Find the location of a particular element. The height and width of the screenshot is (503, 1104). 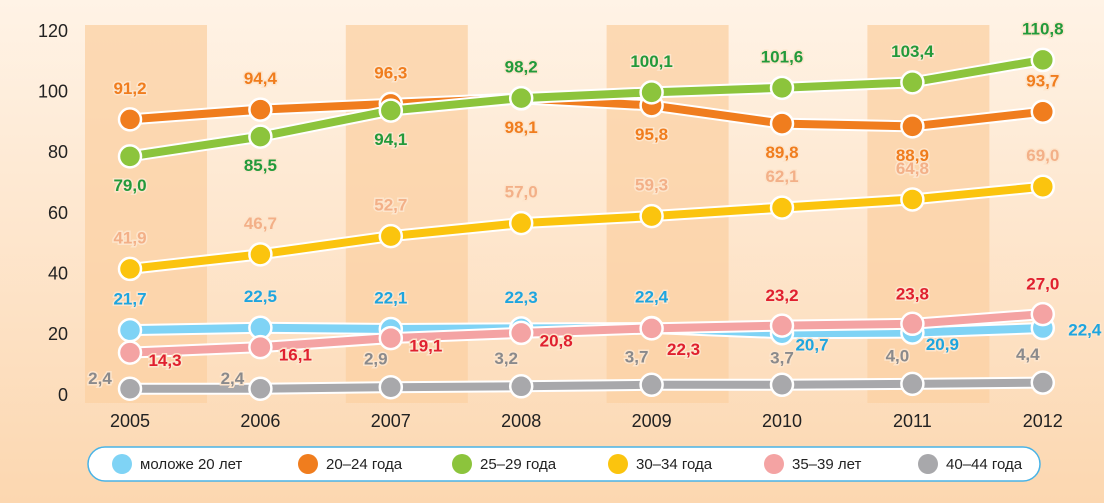

value-label: 4,4 is located at coordinates (1028, 354).